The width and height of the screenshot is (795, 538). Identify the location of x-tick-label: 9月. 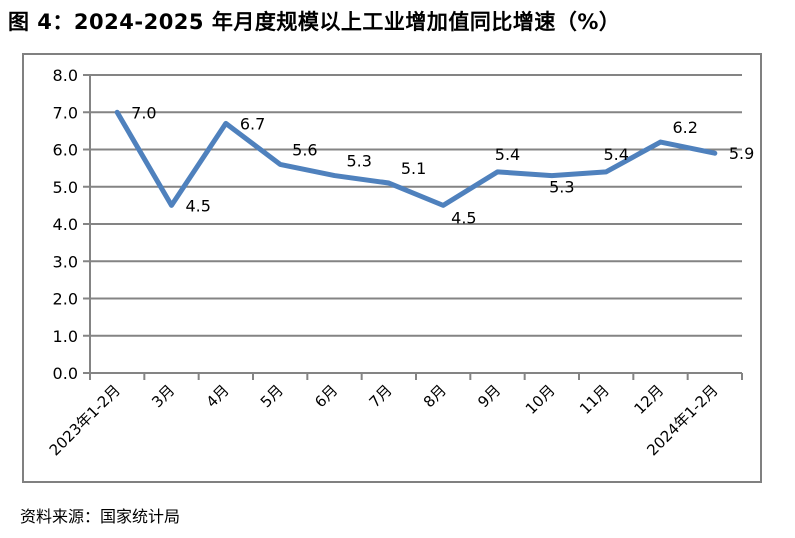
(489, 396).